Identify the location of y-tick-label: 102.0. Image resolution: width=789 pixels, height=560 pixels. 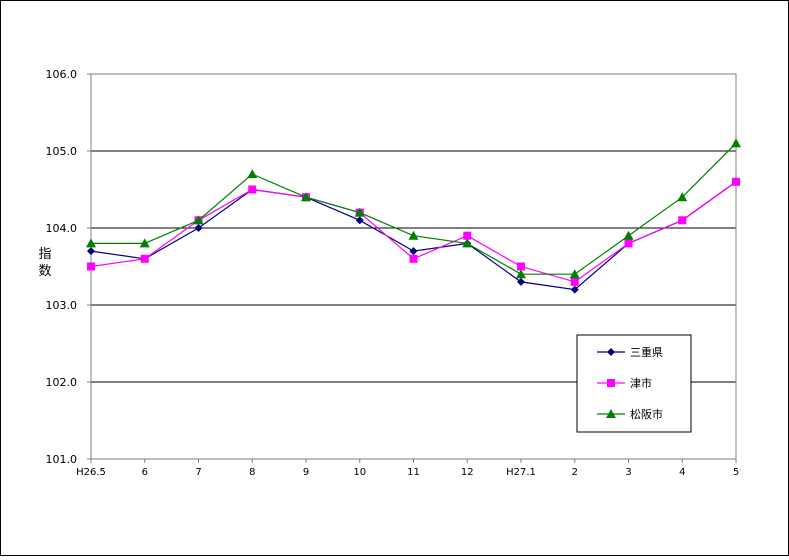
(62, 382).